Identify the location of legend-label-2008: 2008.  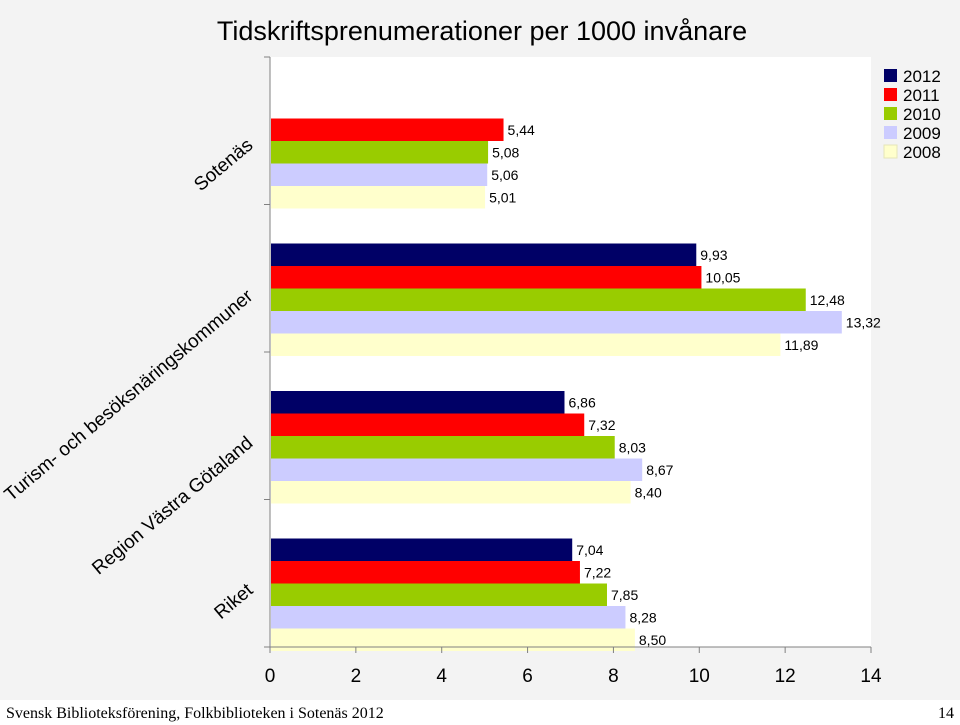
(922, 152).